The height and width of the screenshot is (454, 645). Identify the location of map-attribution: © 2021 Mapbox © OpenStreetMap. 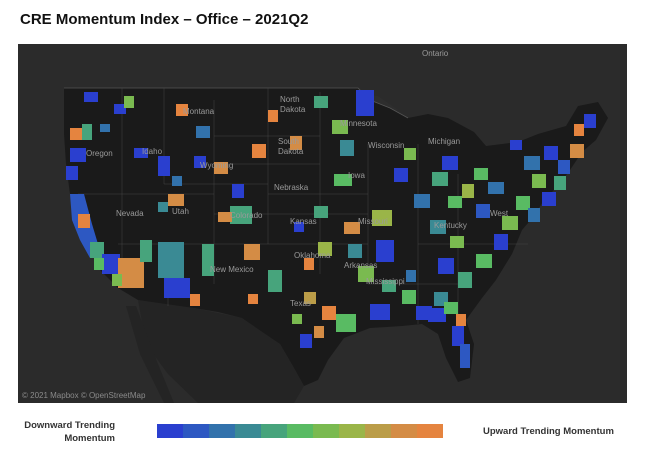
(84, 395).